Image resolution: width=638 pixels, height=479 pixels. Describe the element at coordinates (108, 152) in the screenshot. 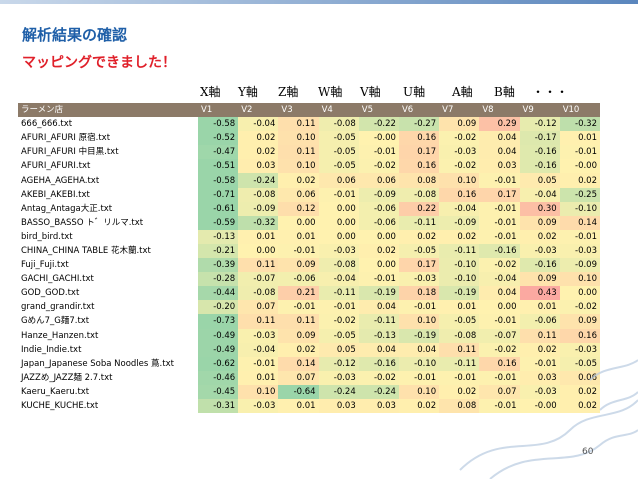

I see `shop-name: AFURI_AFURI 中目黒.txt` at that location.